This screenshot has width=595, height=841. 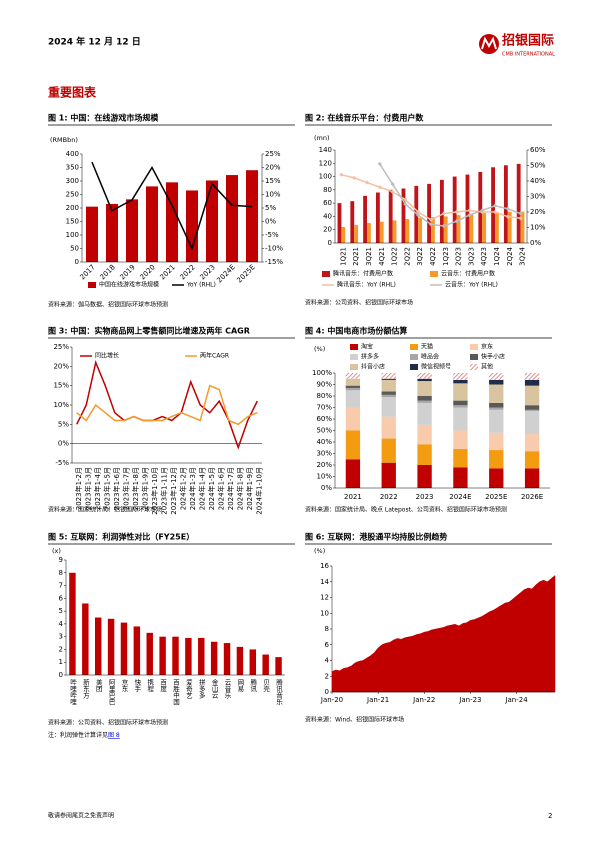 What do you see at coordinates (201, 689) in the screenshot?
I see `x-tick-label: 拼多多` at bounding box center [201, 689].